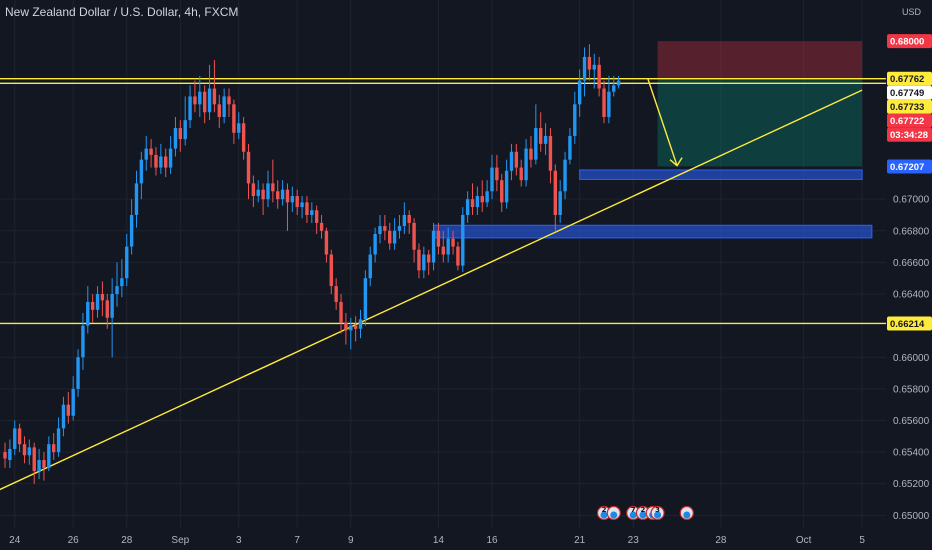 This screenshot has height=550, width=932. I want to click on price-label: 0.67749, so click(907, 93).